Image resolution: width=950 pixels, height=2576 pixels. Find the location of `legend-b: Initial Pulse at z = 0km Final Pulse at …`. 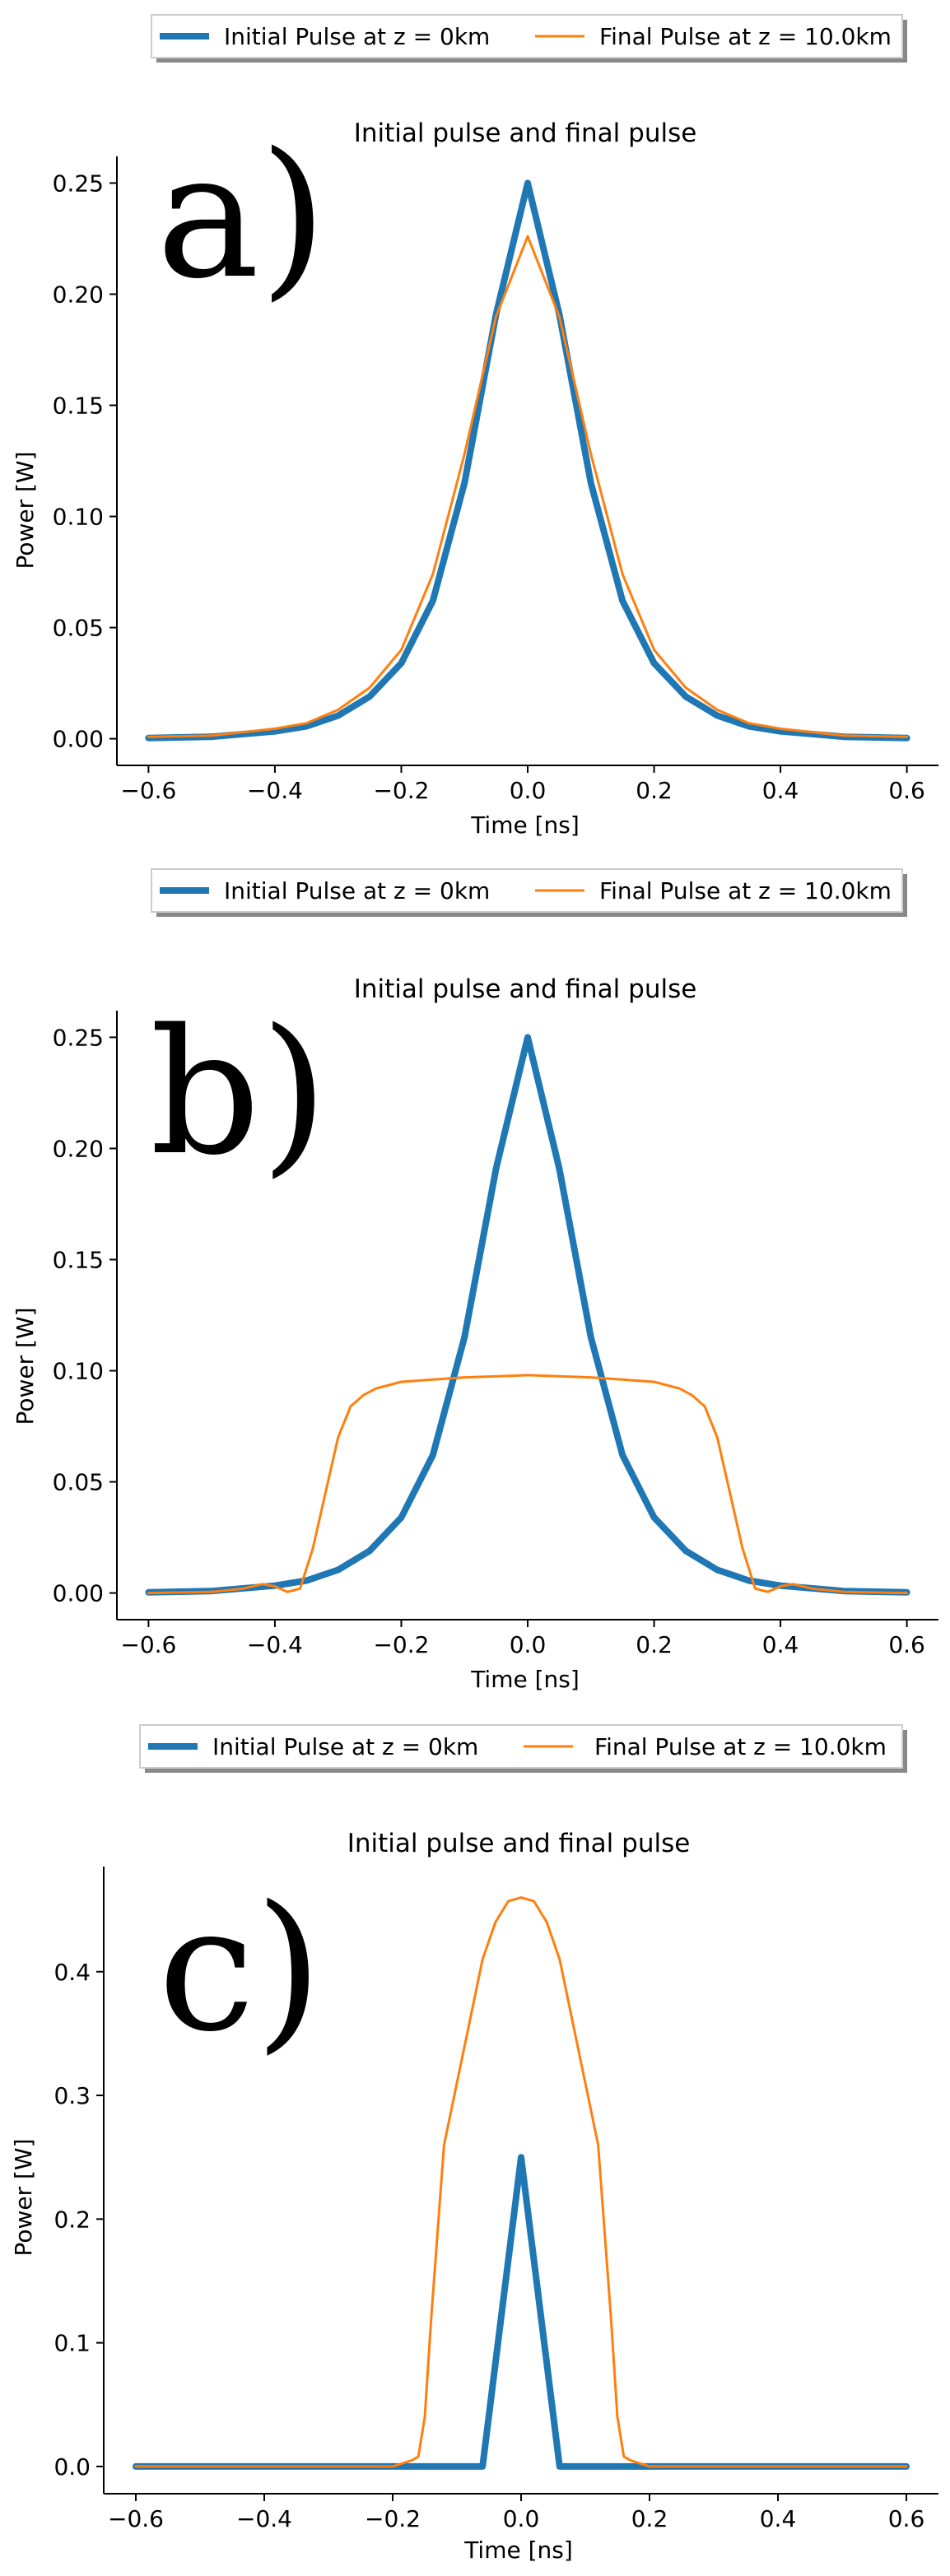

legend-b: Initial Pulse at z = 0km Final Pulse at … is located at coordinates (529, 892).